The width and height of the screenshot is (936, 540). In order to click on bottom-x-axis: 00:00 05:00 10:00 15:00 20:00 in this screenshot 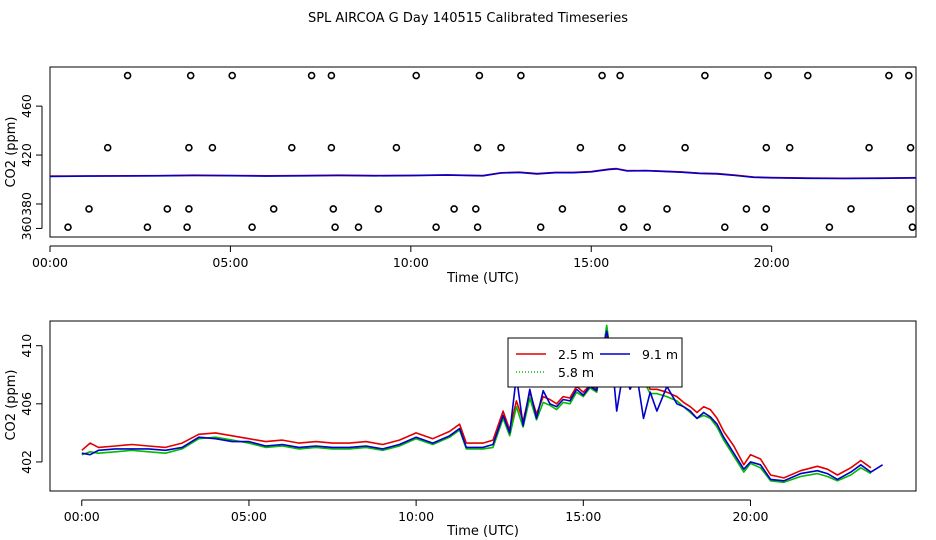, I will do `click(416, 511)`.